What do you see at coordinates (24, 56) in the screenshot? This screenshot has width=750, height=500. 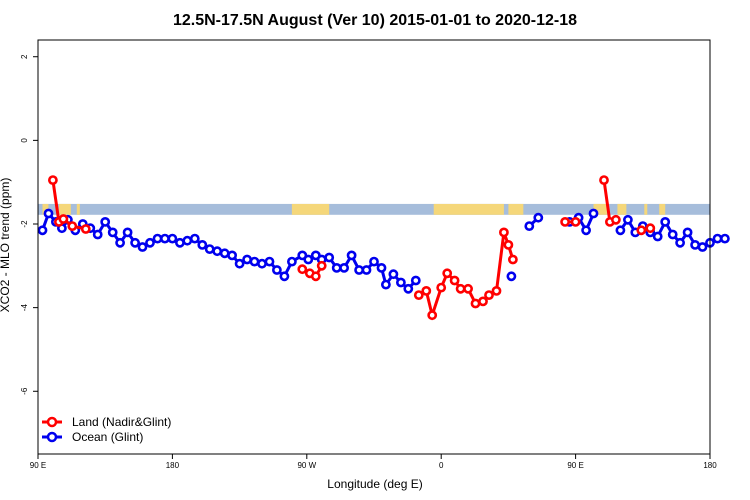 I see `y-tick-label: 2` at bounding box center [24, 56].